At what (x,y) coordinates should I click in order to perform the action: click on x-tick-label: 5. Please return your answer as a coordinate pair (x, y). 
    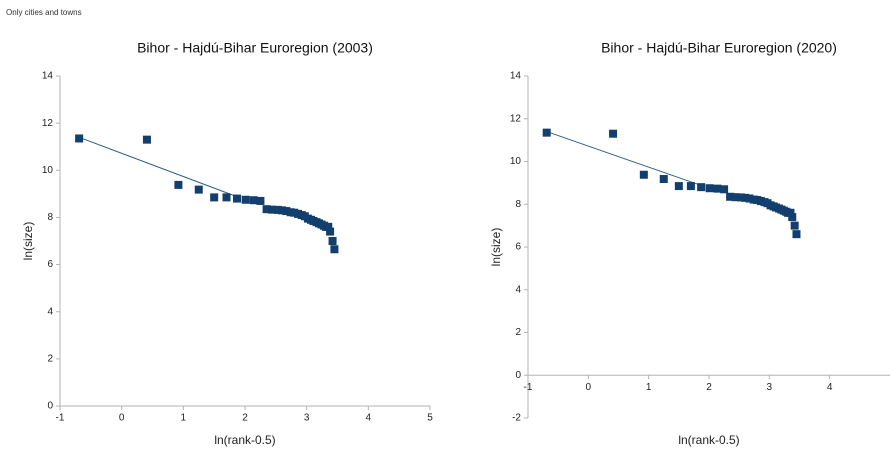
    Looking at the image, I should click on (430, 418).